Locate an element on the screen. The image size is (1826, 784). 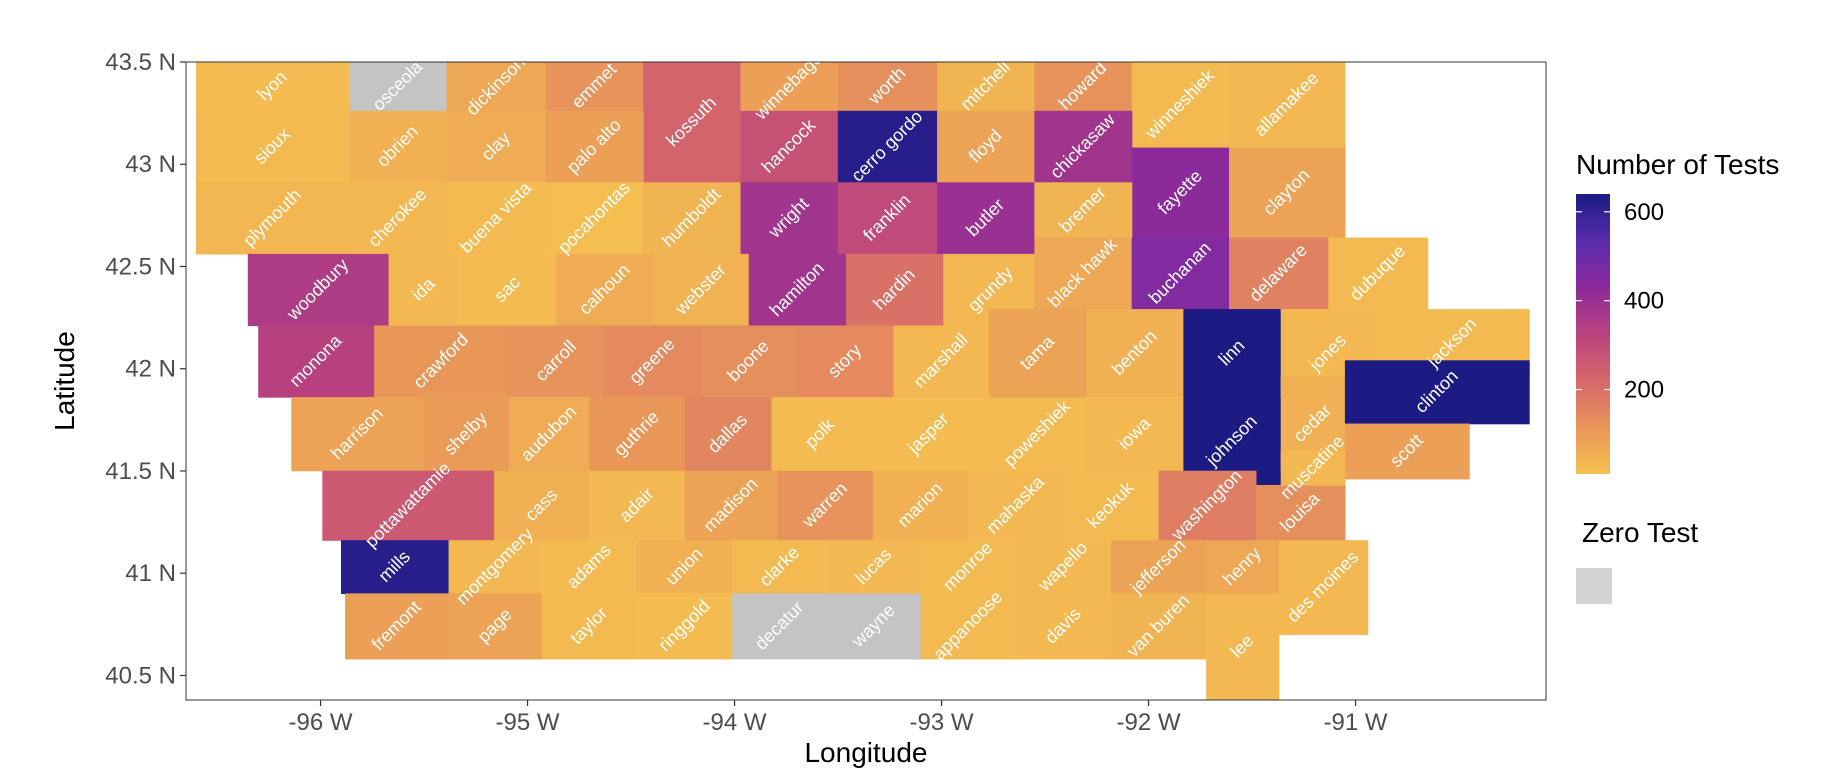
county-hancock is located at coordinates (789, 146).